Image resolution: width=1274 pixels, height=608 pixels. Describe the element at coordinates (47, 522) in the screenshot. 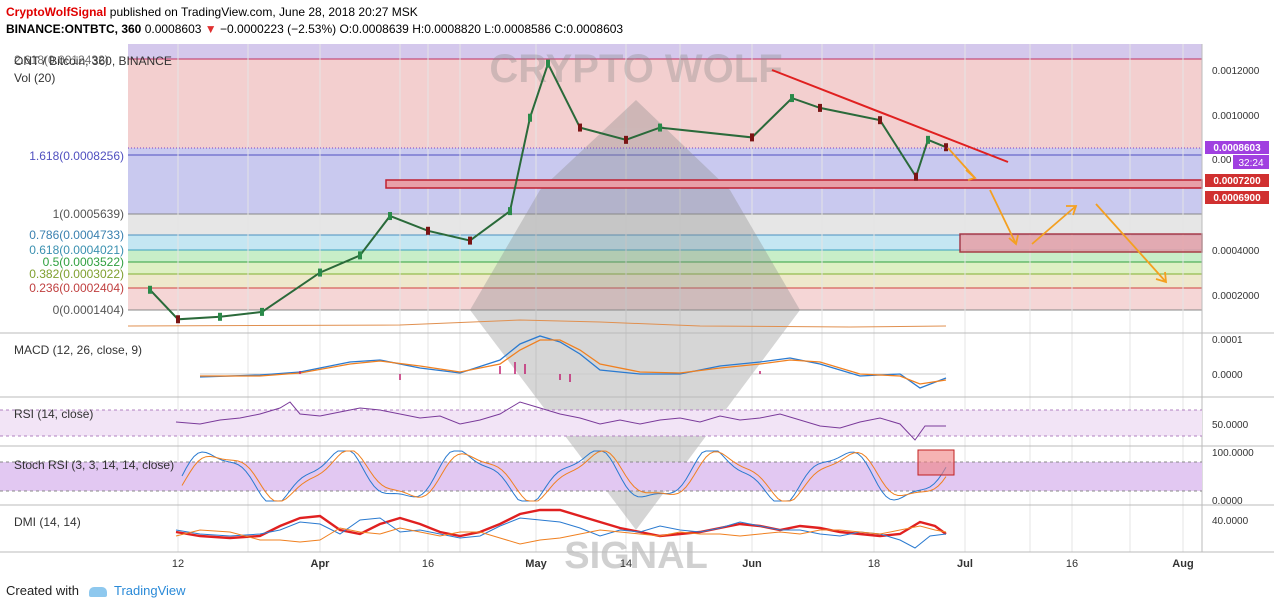

I see `dmi-label: DMI (14, 14)` at that location.